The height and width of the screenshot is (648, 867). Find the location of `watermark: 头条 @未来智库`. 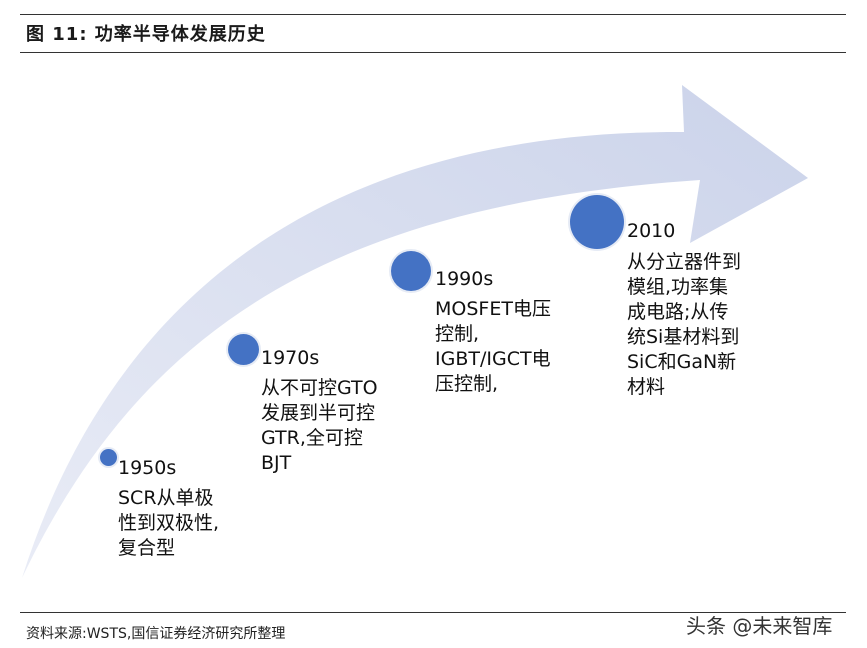

watermark: 头条 @未来智库 is located at coordinates (759, 626).